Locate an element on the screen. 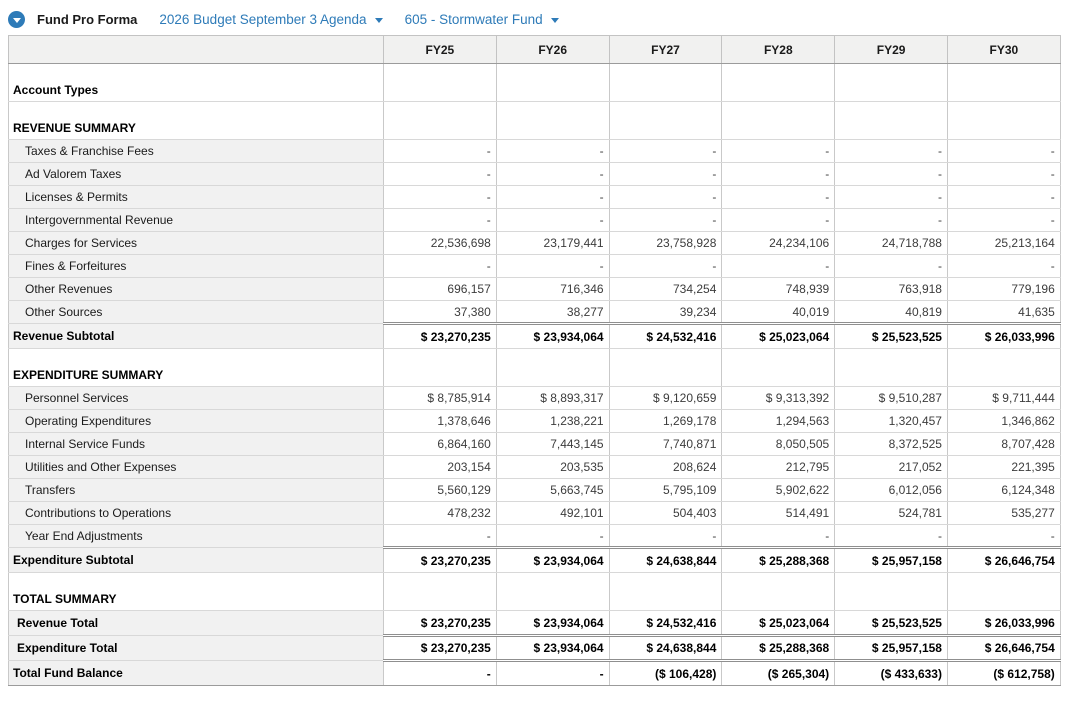 The width and height of the screenshot is (1066, 721). collapse-toggle-icon is located at coordinates (16, 19).